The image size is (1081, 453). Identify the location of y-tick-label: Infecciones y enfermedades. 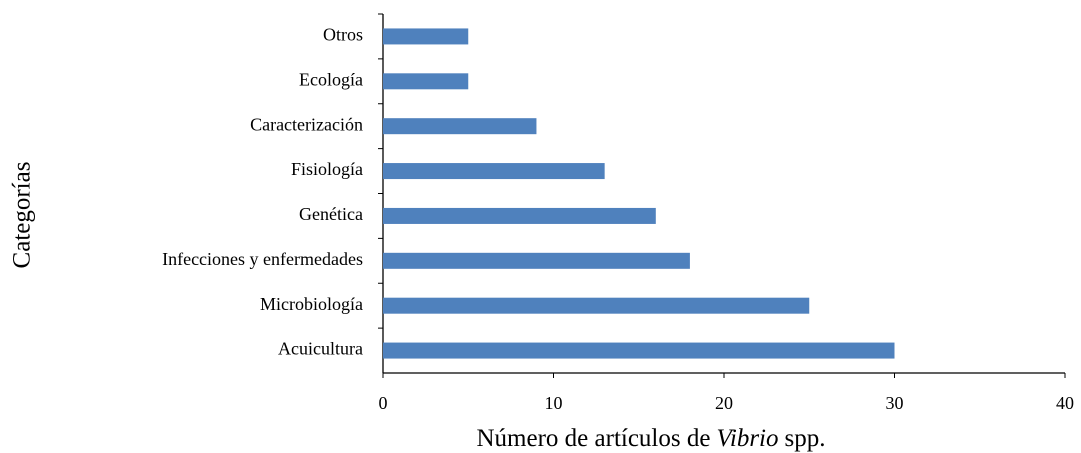
(262, 259).